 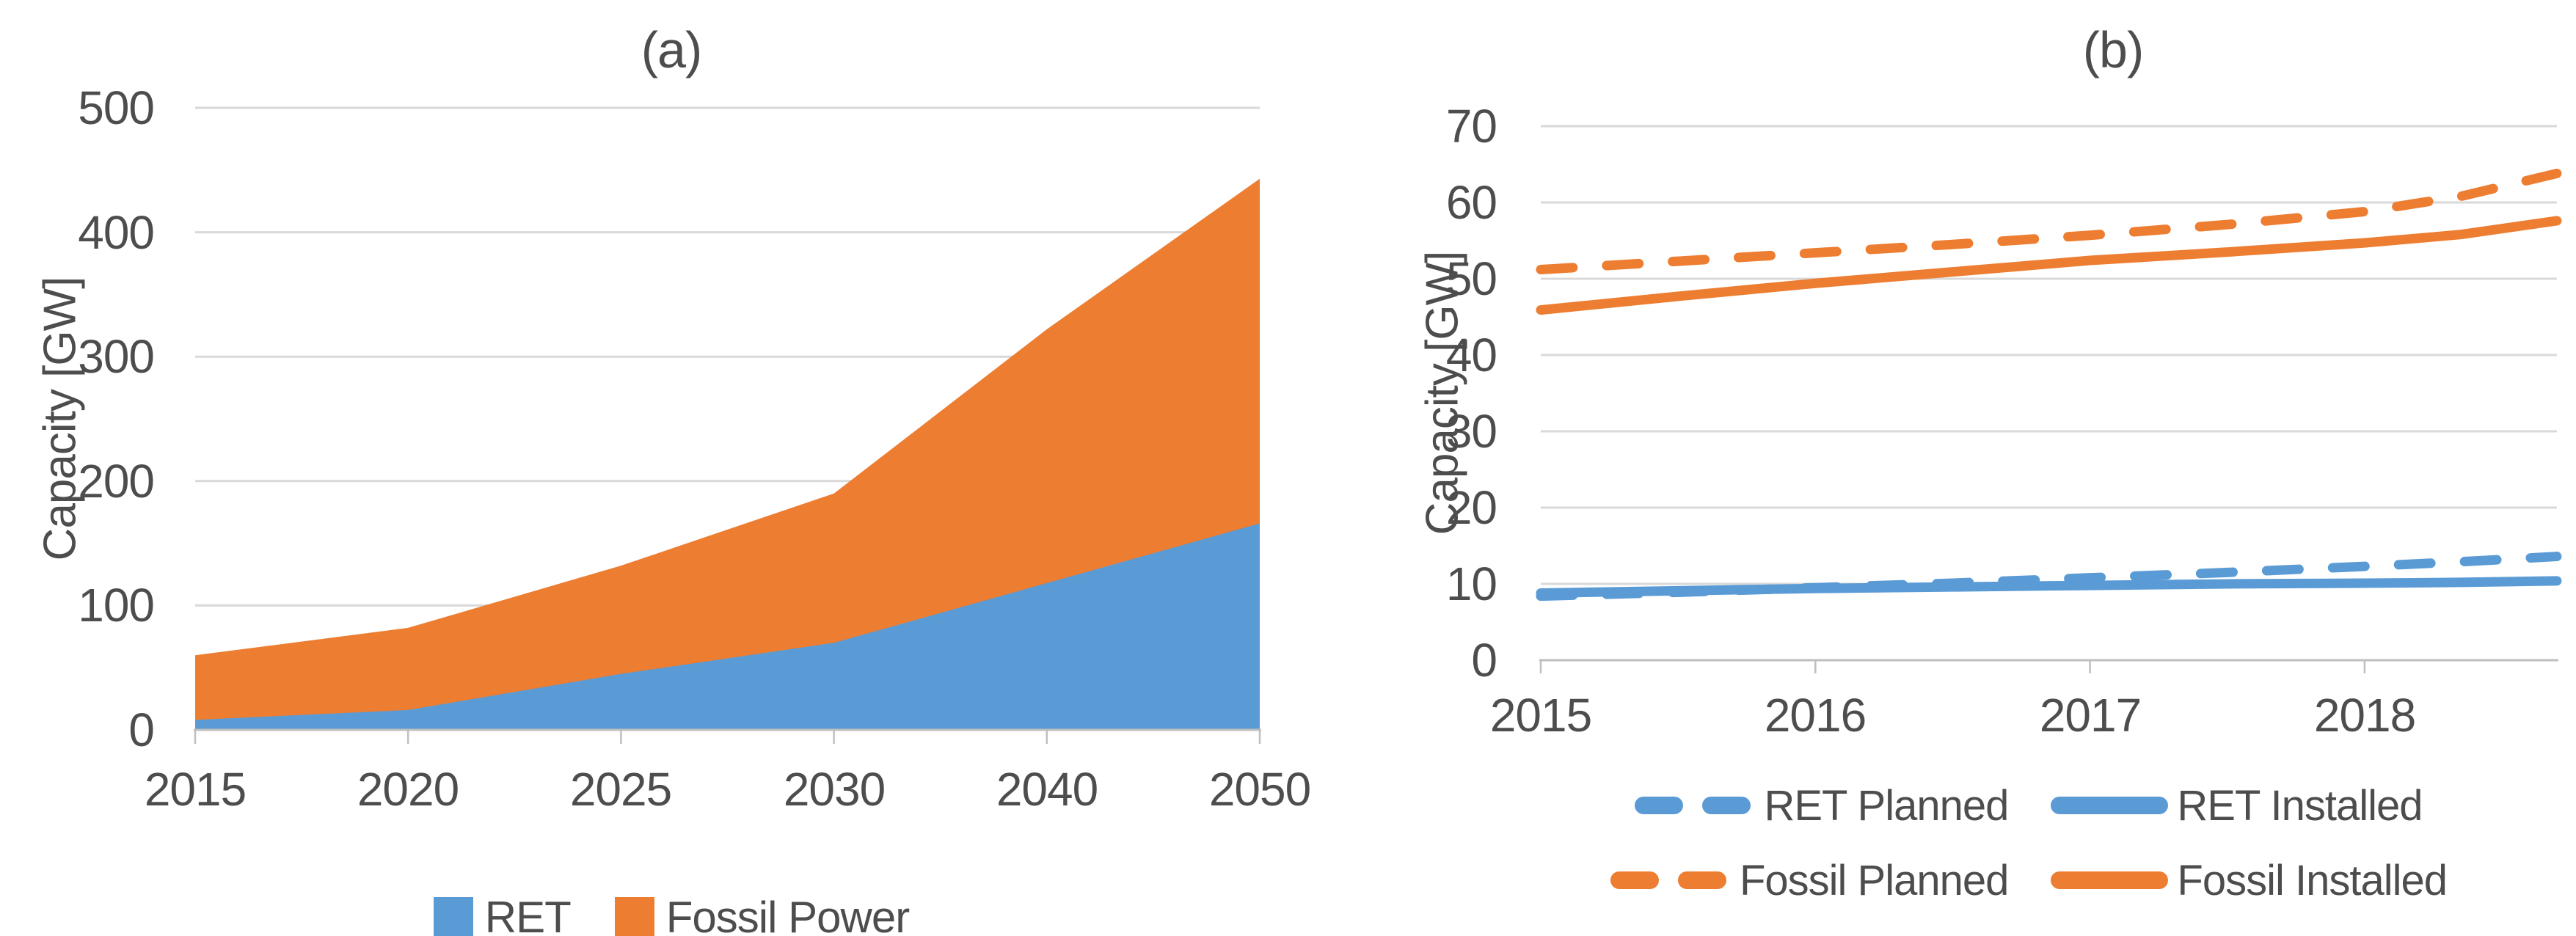 I want to click on chart-b-ytick-50: 50, so click(x=1471, y=278).